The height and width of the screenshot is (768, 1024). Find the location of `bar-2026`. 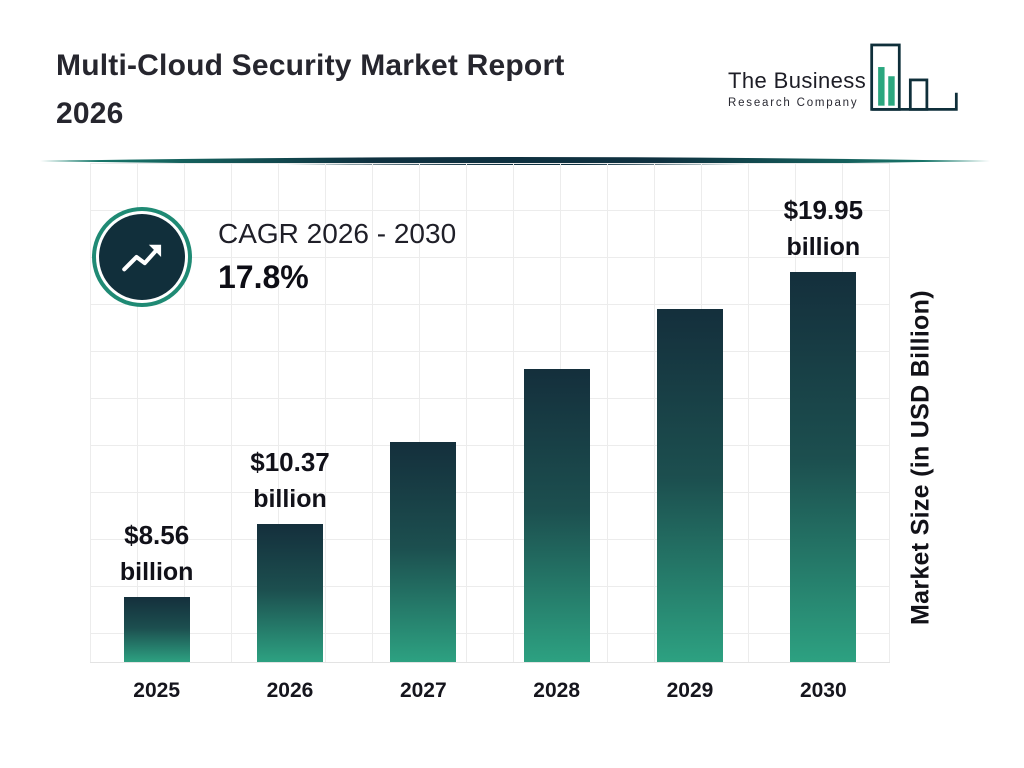

bar-2026 is located at coordinates (290, 593).